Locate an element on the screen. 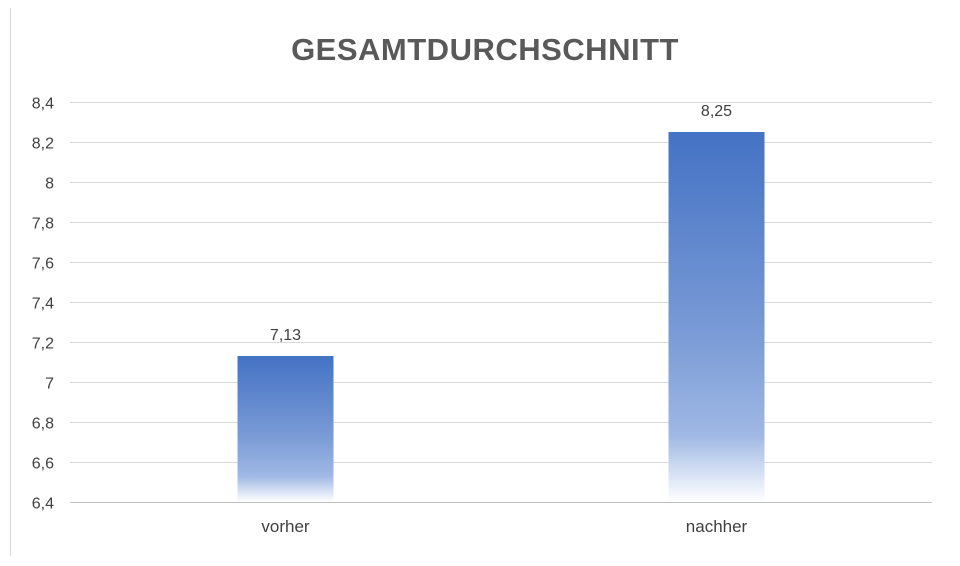  data-label-vorher: 7,13 is located at coordinates (285, 335).